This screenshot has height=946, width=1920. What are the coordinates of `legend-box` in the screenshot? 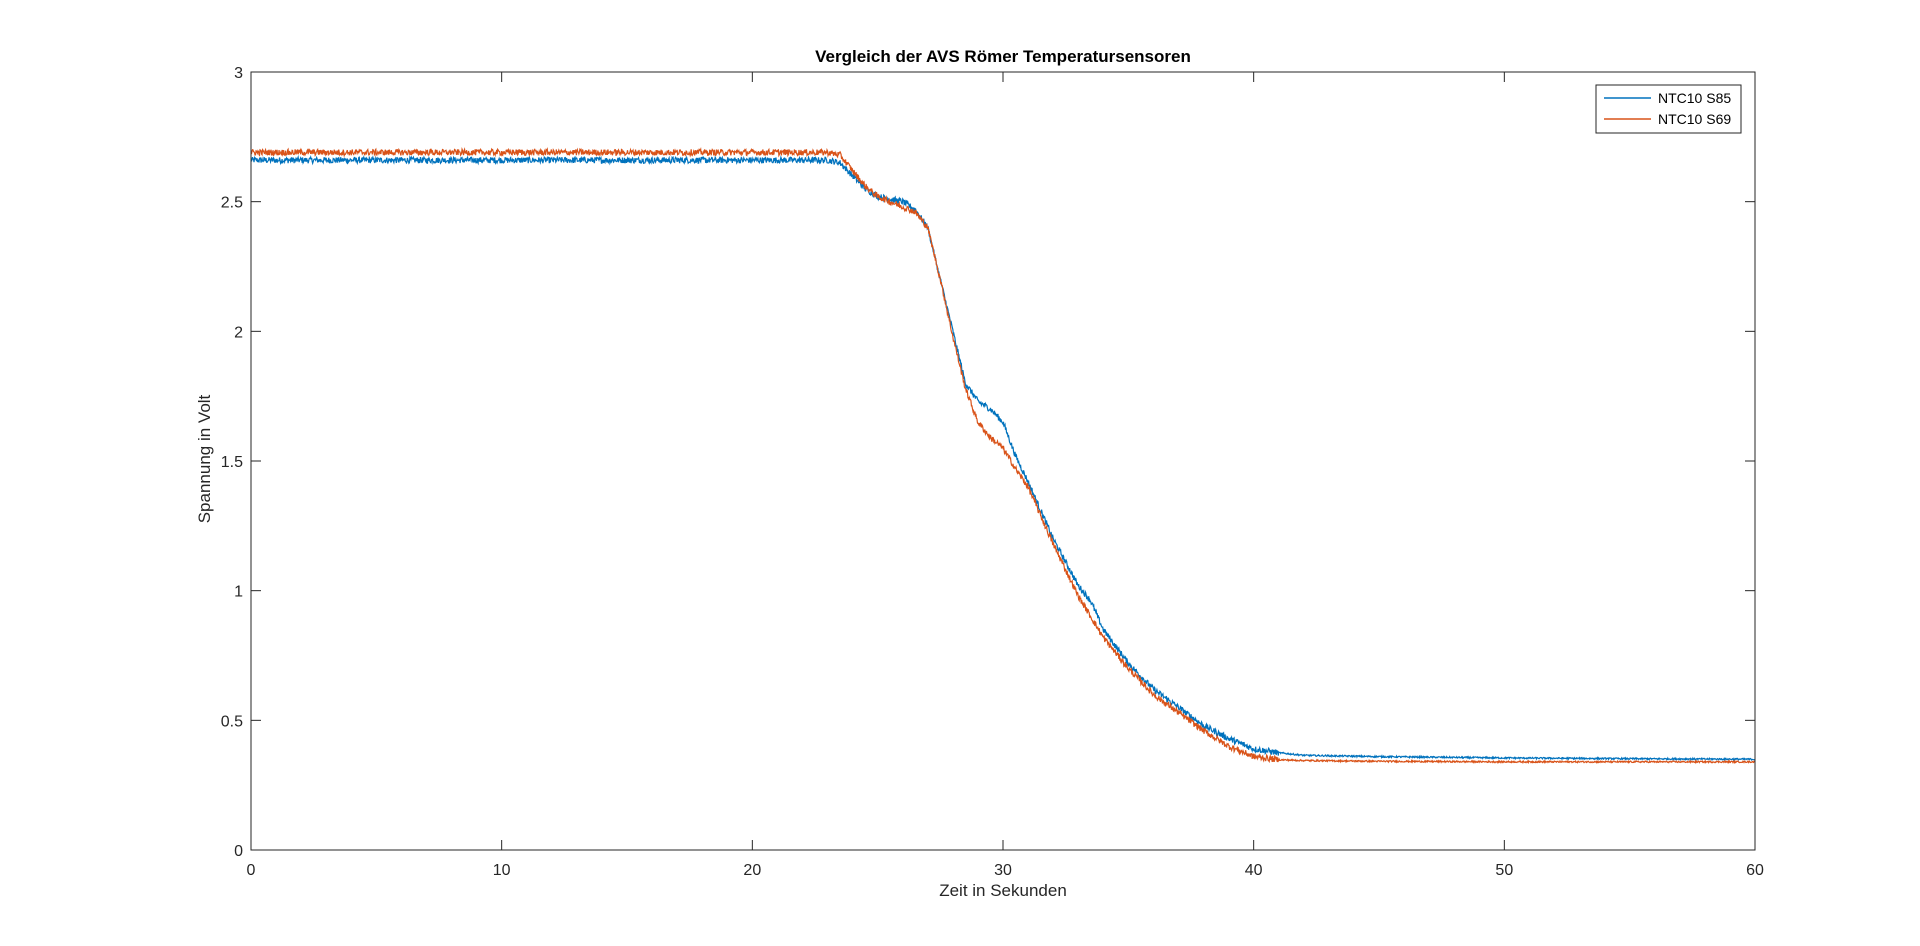 It's located at (1668, 109).